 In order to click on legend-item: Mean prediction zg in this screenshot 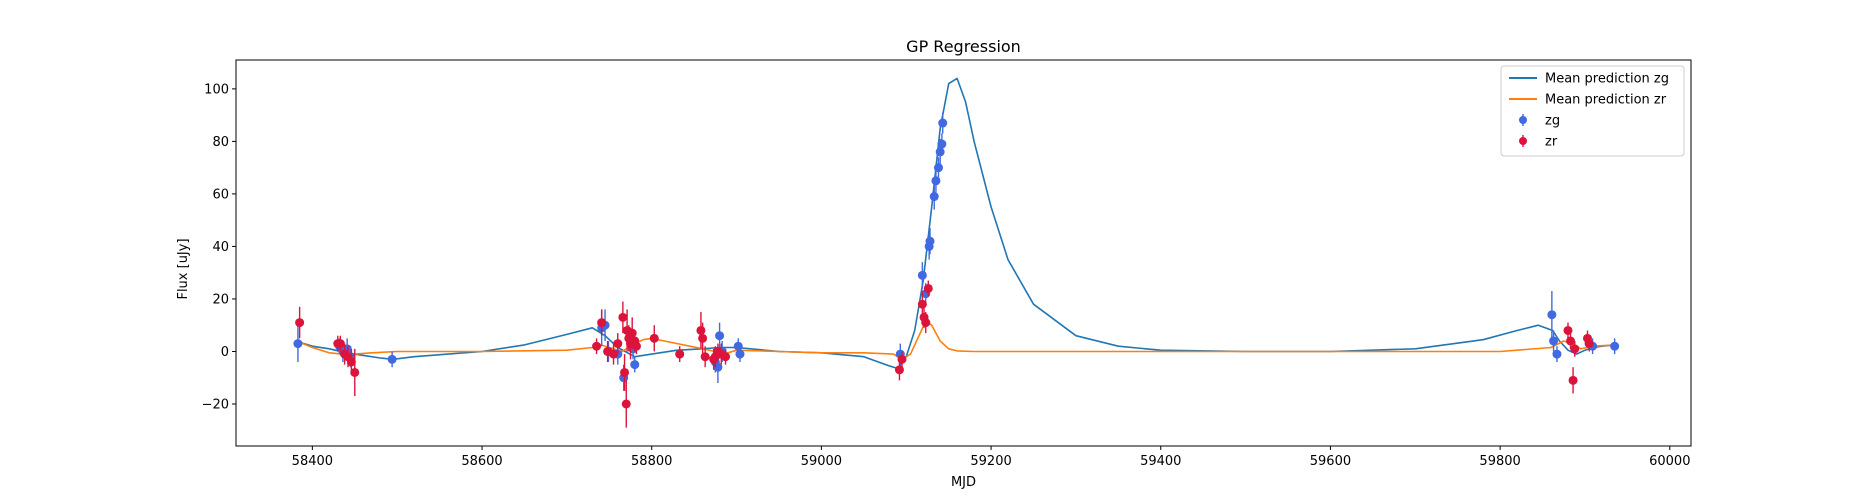, I will do `click(1589, 79)`.